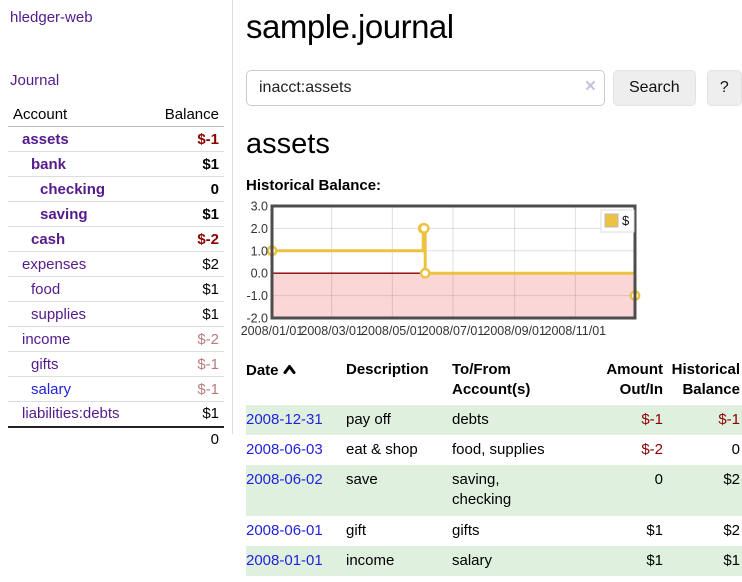 Image resolution: width=742 pixels, height=582 pixels. What do you see at coordinates (296, 381) in the screenshot?
I see `register-col-date: Date` at bounding box center [296, 381].